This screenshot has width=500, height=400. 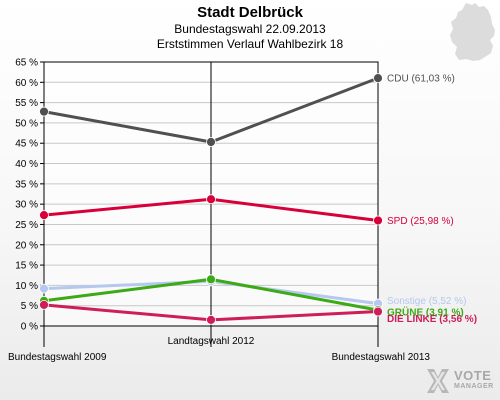 I want to click on vote-manager-logo: VOTE MANAGER, so click(x=462, y=382).